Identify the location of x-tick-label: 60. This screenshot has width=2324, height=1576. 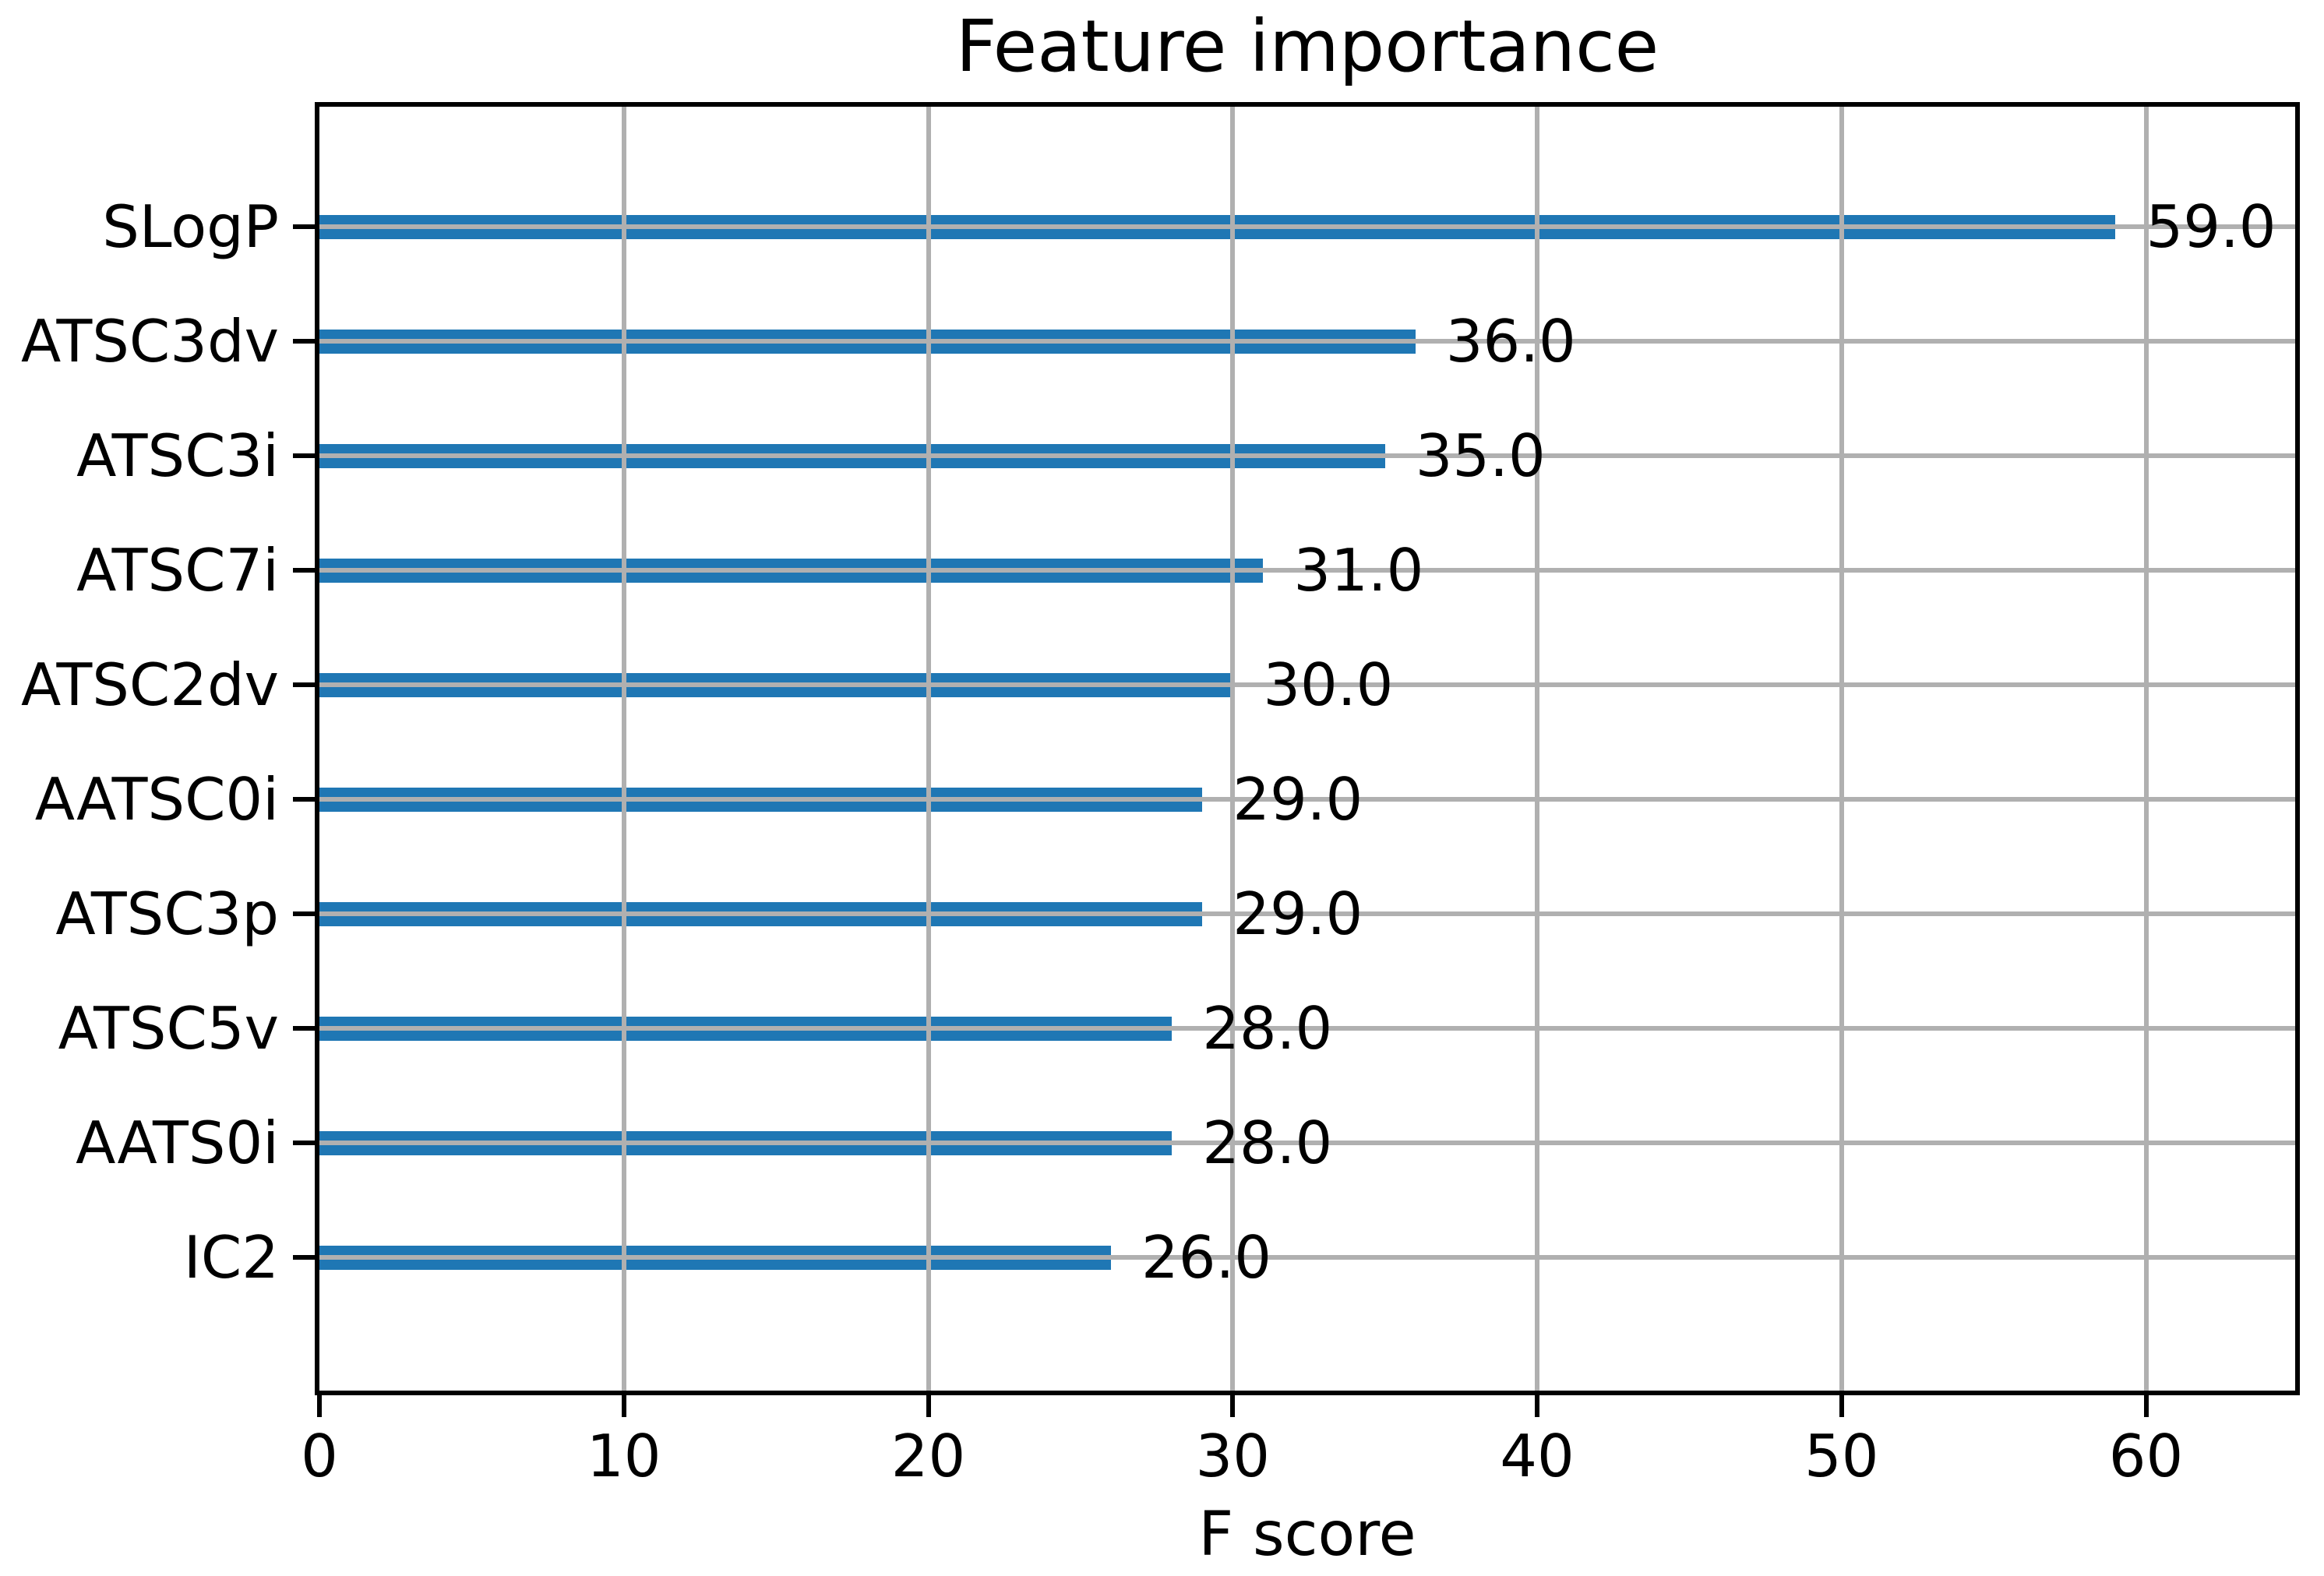
(2146, 1456).